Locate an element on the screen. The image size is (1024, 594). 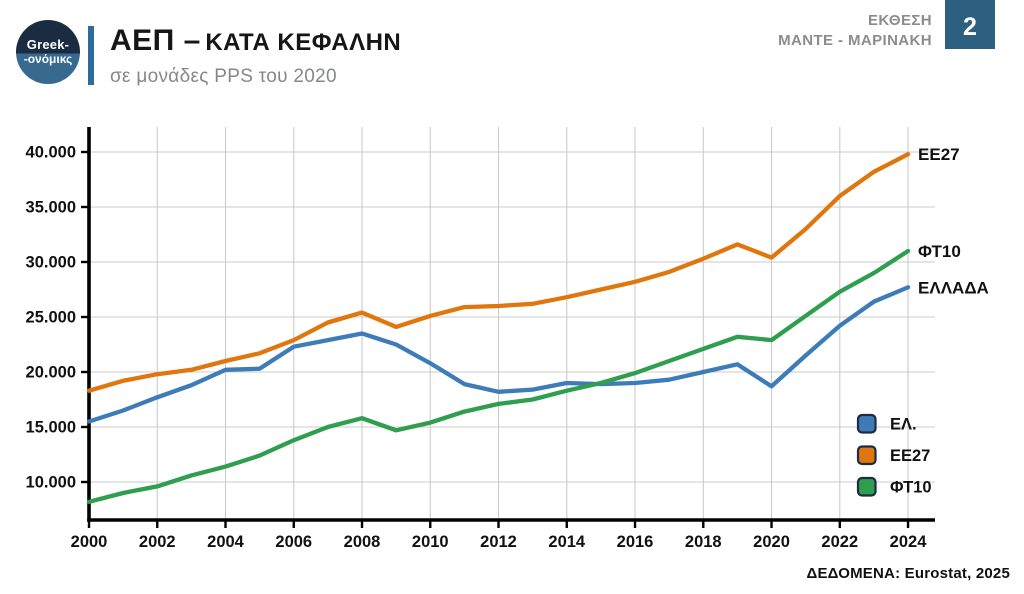
greekonomics-logo: Greek- -ονόμικς is located at coordinates (48, 52).